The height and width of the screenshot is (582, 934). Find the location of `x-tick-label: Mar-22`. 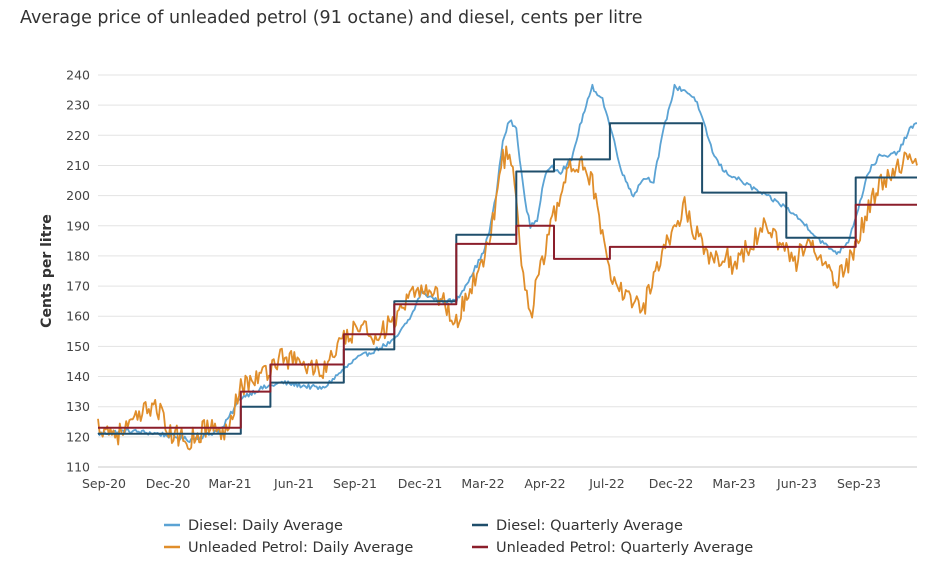

x-tick-label: Mar-22 is located at coordinates (482, 483).